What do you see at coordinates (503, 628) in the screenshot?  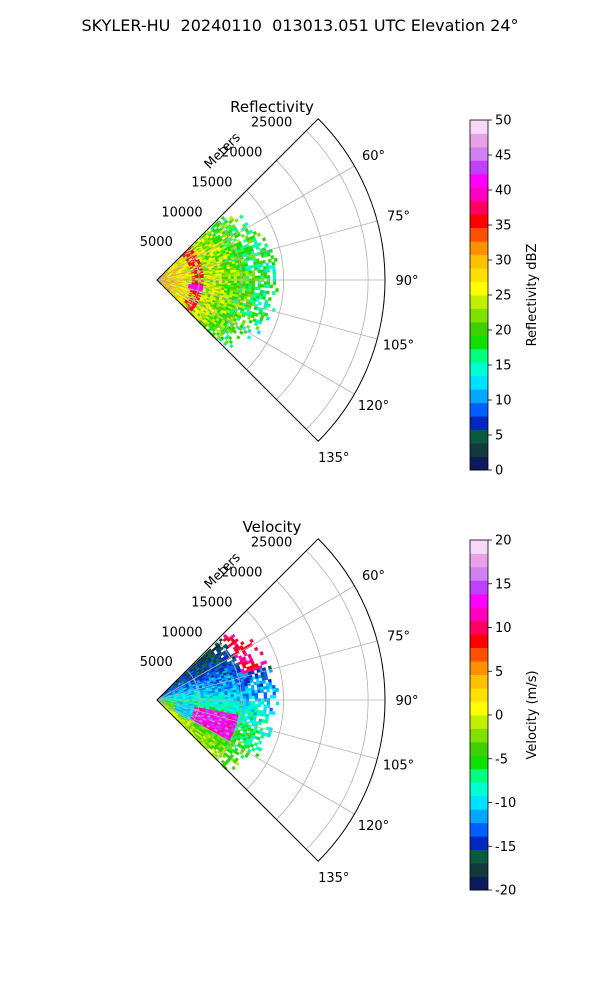 I see `colorbar-tick-label: 10` at bounding box center [503, 628].